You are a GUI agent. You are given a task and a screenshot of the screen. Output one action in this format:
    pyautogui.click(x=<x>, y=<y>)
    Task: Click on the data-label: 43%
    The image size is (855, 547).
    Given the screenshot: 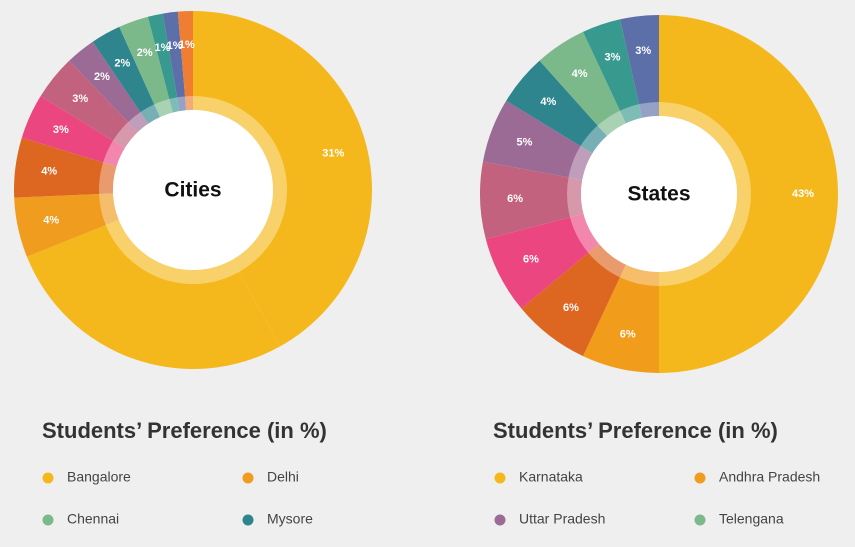 What is the action you would take?
    pyautogui.click(x=803, y=194)
    